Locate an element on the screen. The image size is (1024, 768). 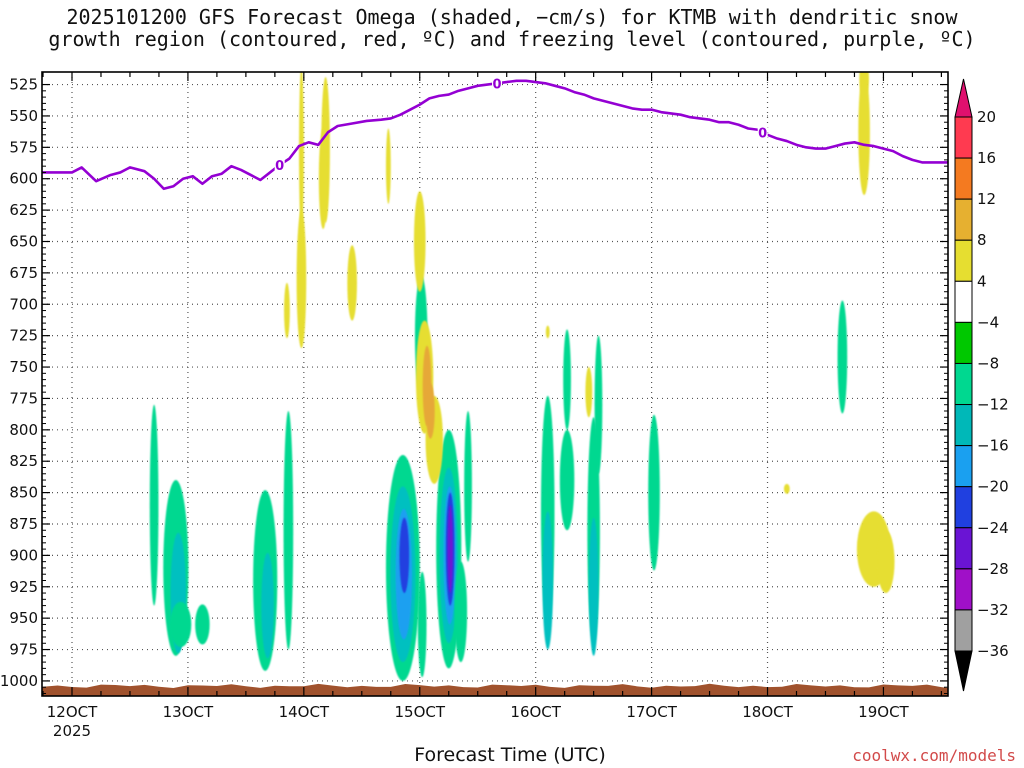
colorbar-label: −36 is located at coordinates (993, 651).